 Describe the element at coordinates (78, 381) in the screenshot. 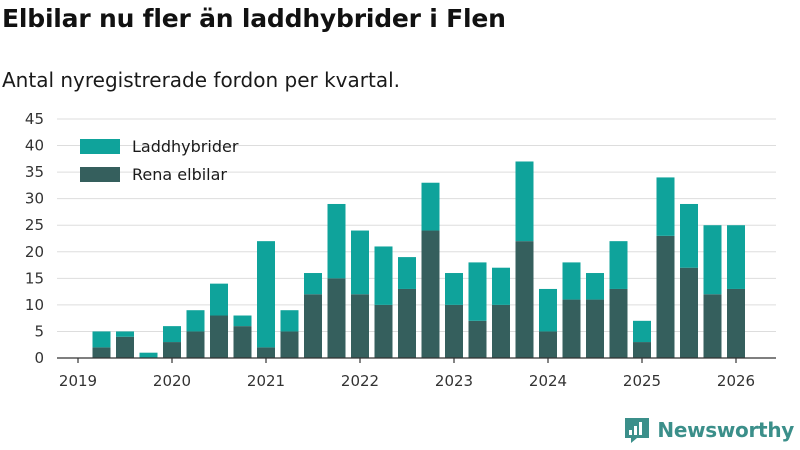

I see `x-tick-label: 2019` at that location.